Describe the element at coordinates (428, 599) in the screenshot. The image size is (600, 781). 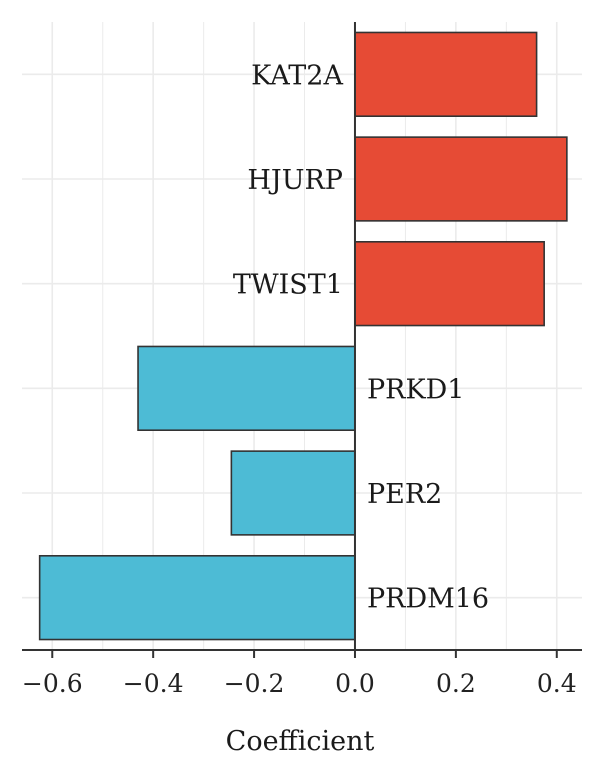
I see `category-label: PRDM16` at that location.